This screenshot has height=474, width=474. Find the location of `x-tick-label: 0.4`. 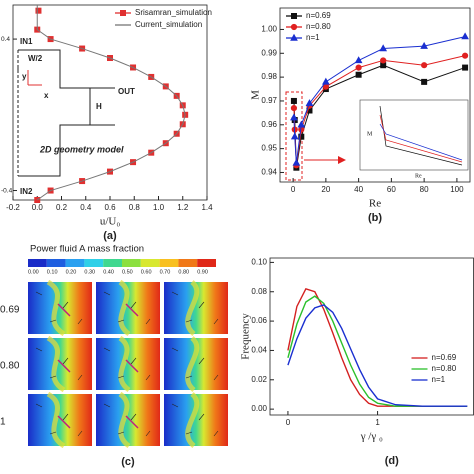

x-tick-label: 0.4 is located at coordinates (86, 207).